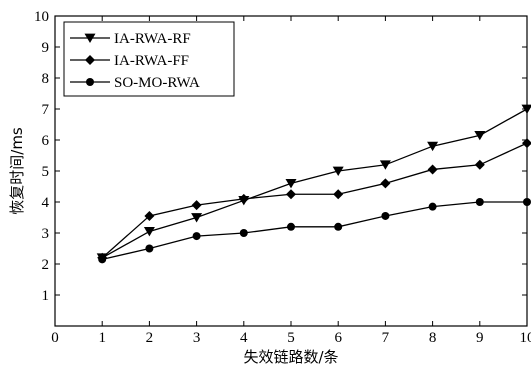  I want to click on y-axis-label: 恢复时间/ms, so click(17, 171).